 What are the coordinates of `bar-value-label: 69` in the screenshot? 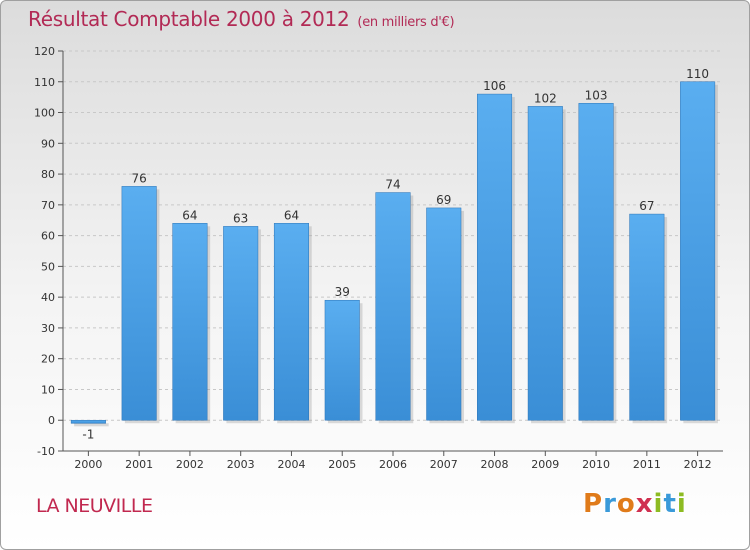 It's located at (443, 200).